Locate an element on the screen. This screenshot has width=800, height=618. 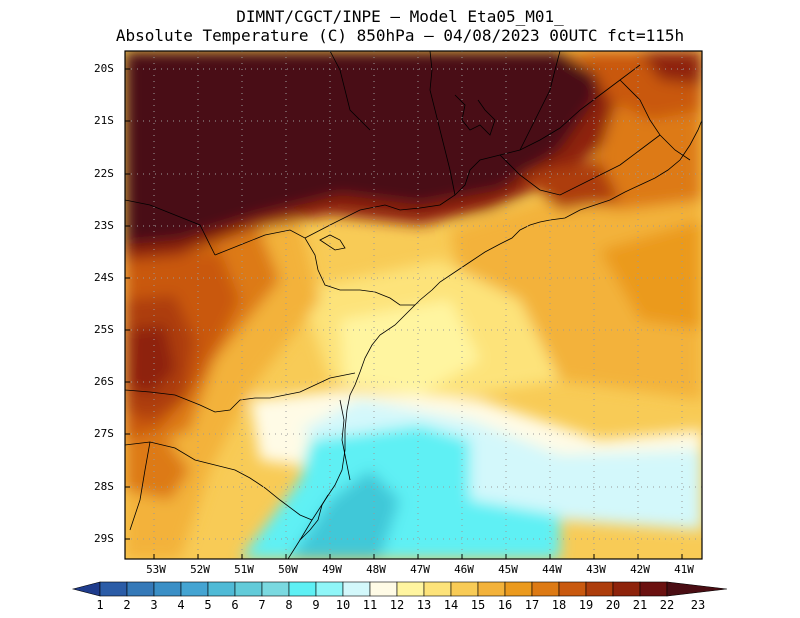
colorbar-label: 11 is located at coordinates (370, 605).